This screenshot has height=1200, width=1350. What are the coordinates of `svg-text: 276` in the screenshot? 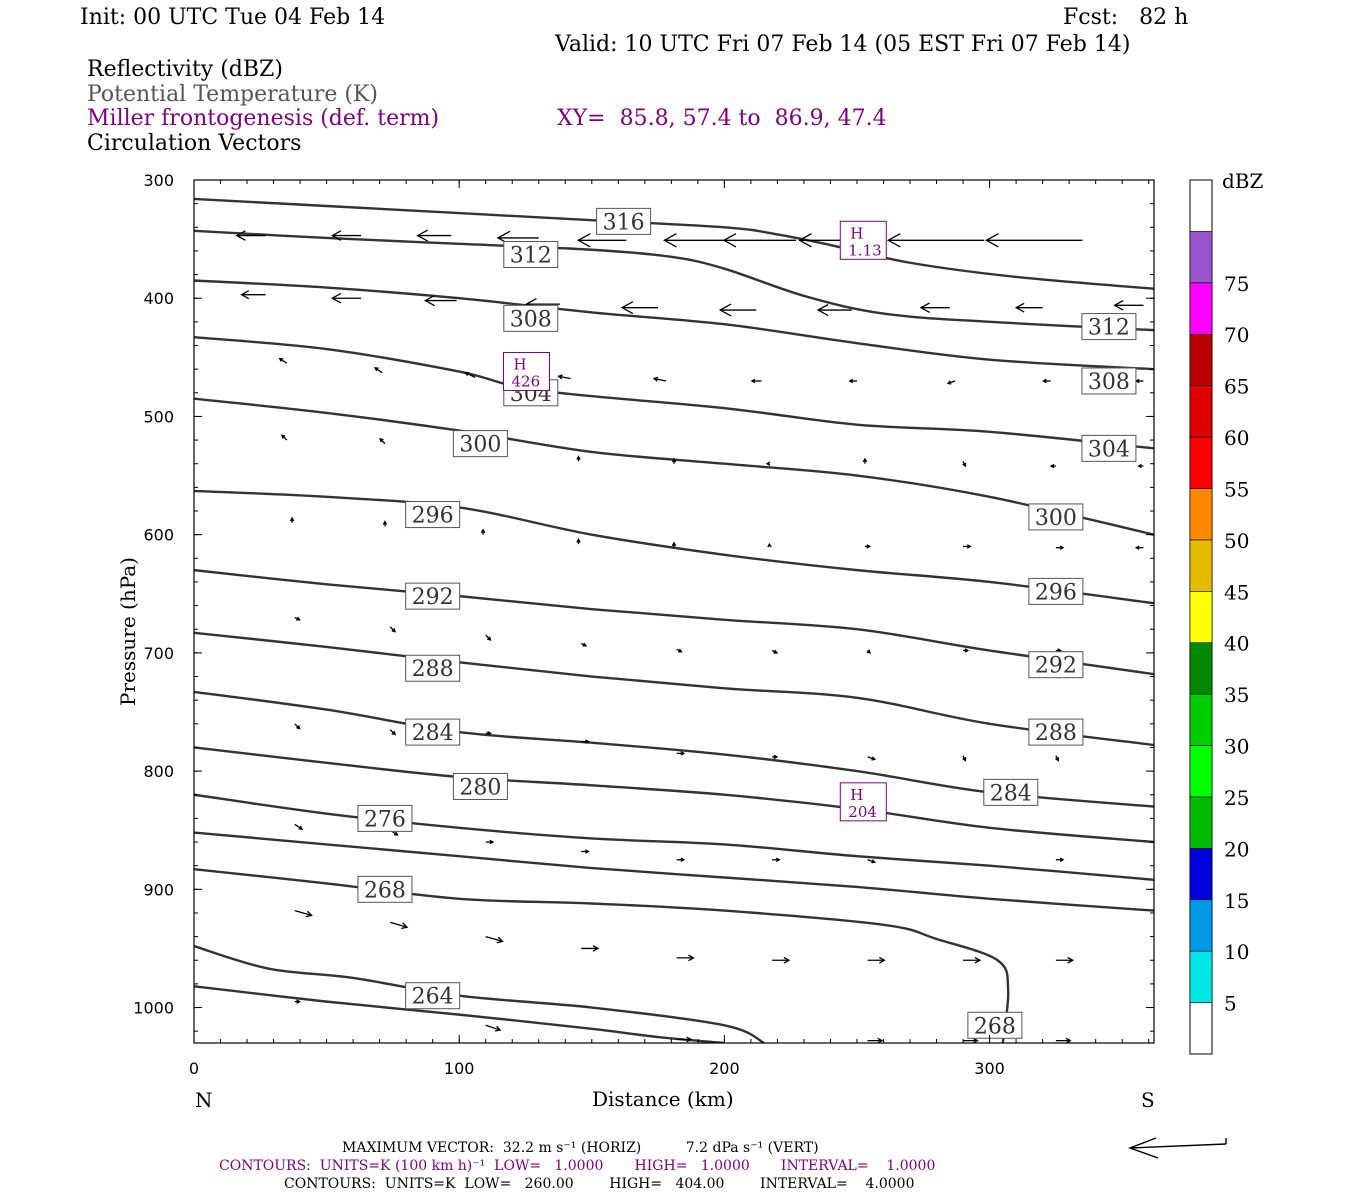 It's located at (385, 819).